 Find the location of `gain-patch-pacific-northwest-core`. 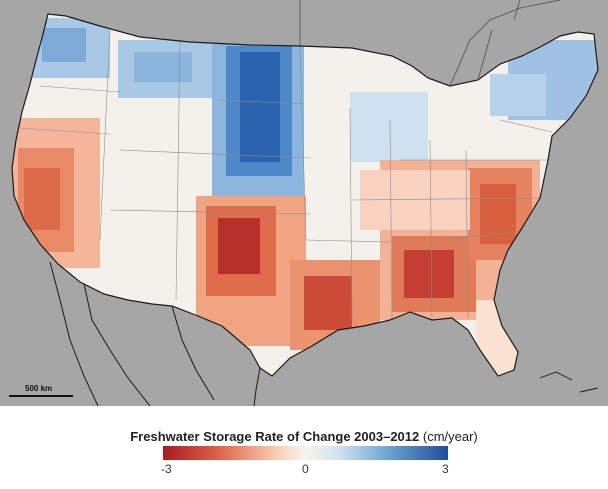

gain-patch-pacific-northwest-core is located at coordinates (64, 45).